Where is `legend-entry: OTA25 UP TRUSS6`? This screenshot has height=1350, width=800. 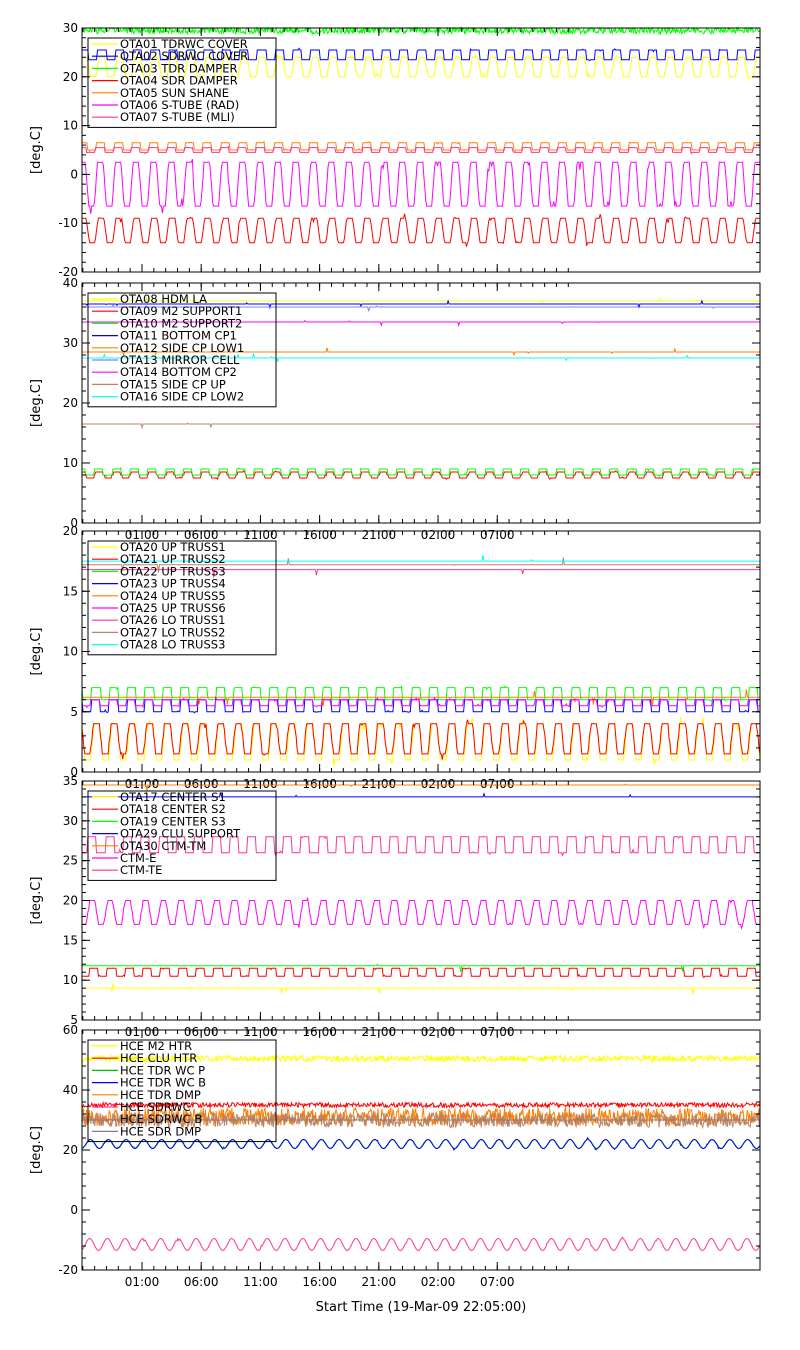 legend-entry: OTA25 UP TRUSS6 is located at coordinates (173, 608).